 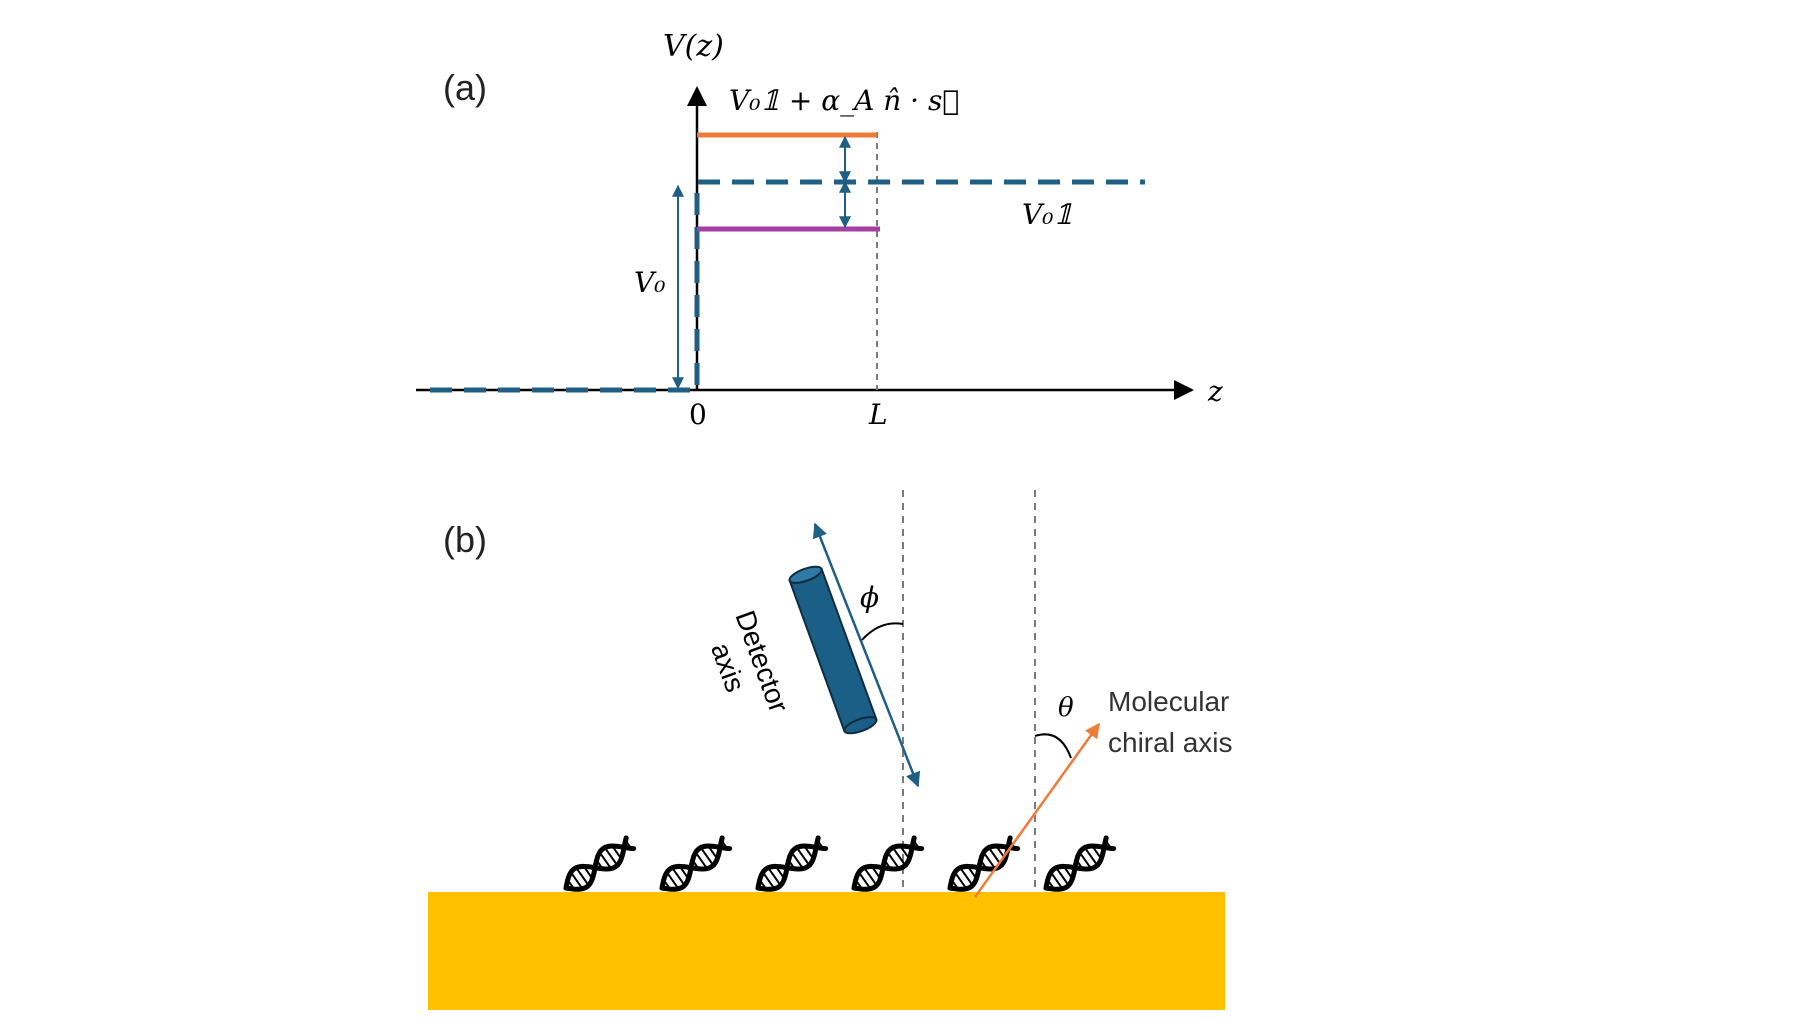 I want to click on barrier-height-label: V₀, so click(x=649, y=282).